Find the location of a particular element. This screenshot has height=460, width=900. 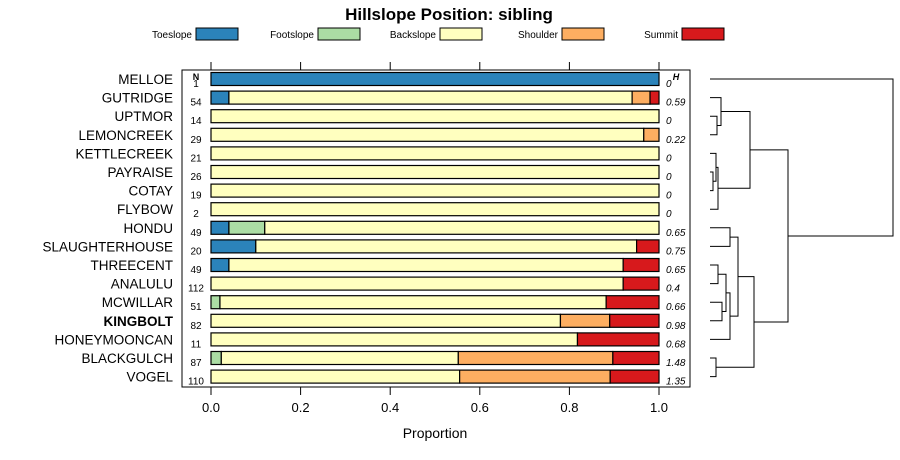

row-h-value: 0.98 is located at coordinates (676, 326).